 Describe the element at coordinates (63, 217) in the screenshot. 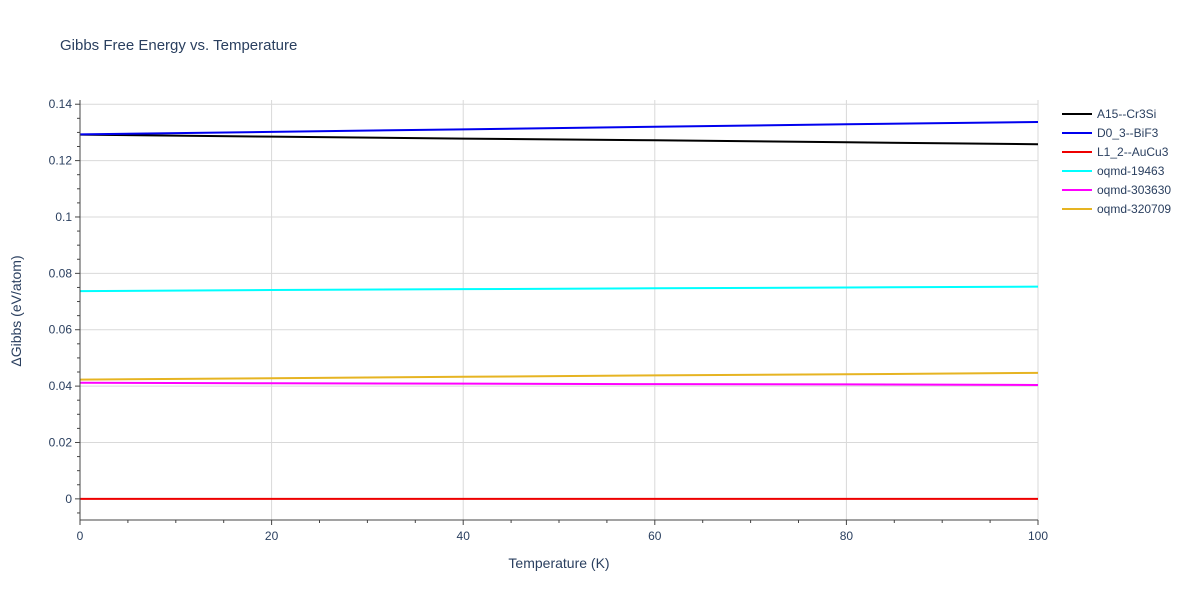

I see `y-tick-label: 0.1` at that location.